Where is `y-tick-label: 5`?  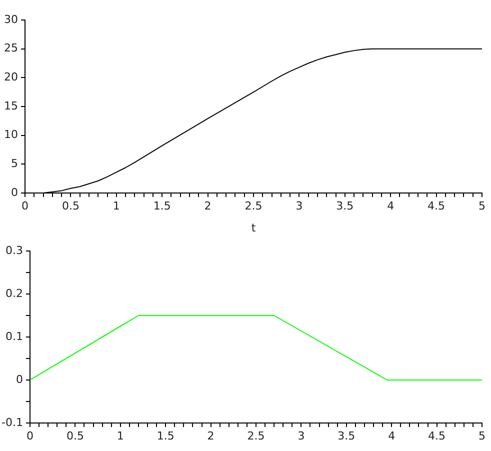
y-tick-label: 5 is located at coordinates (14, 163).